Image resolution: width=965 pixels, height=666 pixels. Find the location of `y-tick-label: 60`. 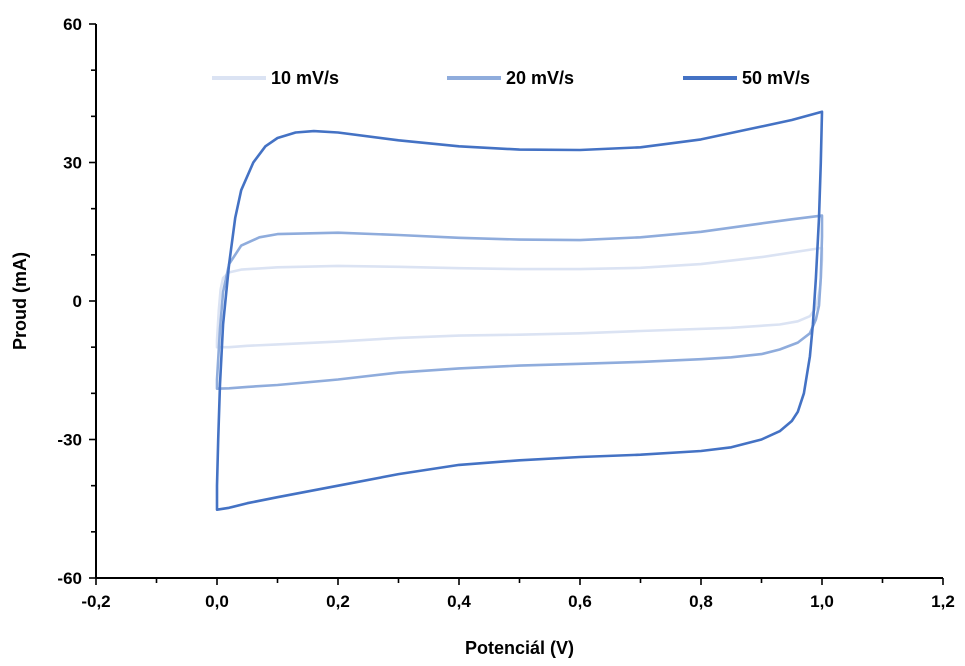

y-tick-label: 60 is located at coordinates (72, 24).